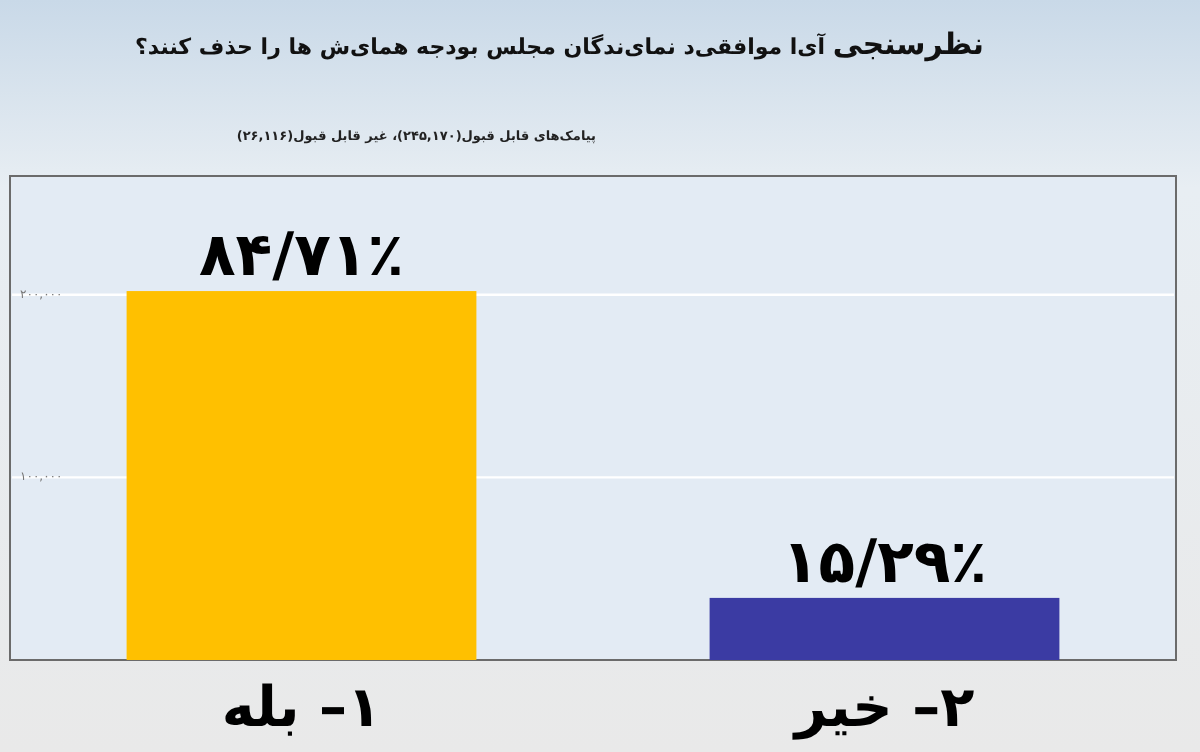 Image resolution: width=1200 pixels, height=752 pixels. What do you see at coordinates (884, 562) in the screenshot?
I see `data-label: ۱۵/۲۹٪` at bounding box center [884, 562].